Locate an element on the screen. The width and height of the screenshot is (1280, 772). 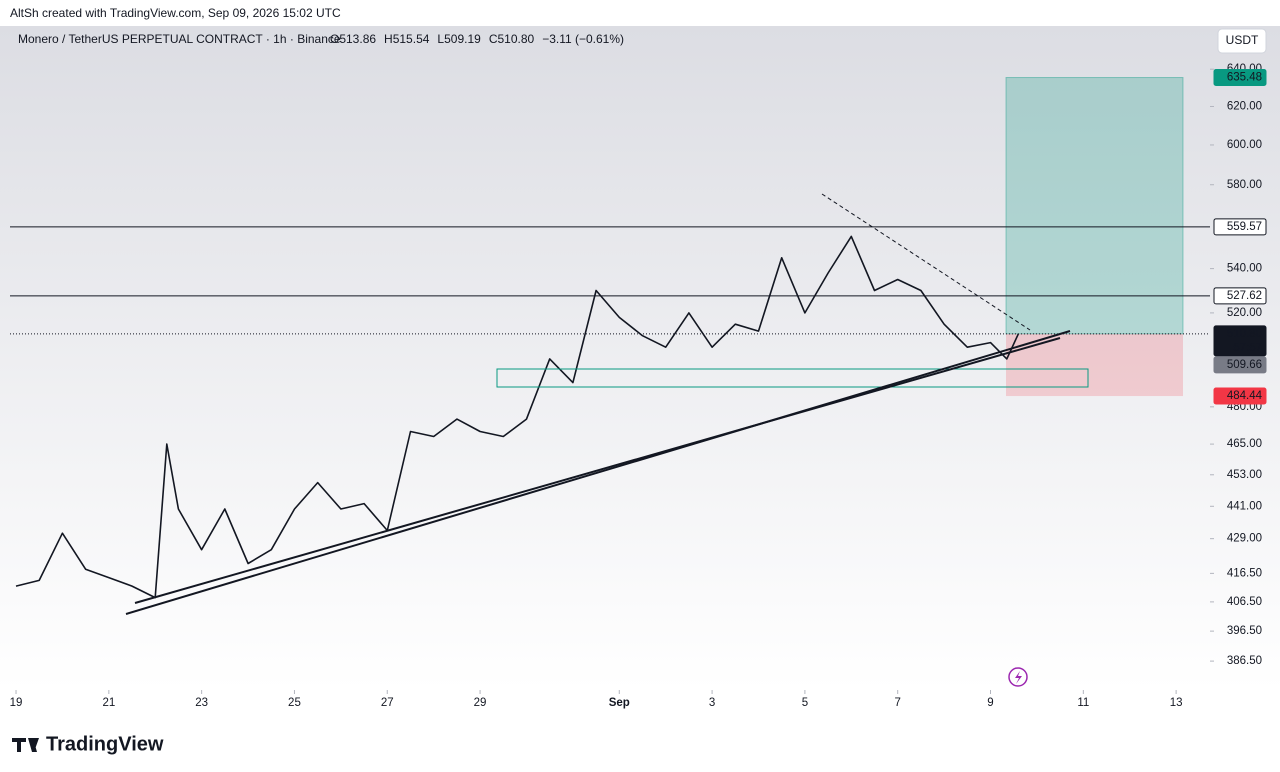
y-tick-label: 600.00 is located at coordinates (1244, 145).